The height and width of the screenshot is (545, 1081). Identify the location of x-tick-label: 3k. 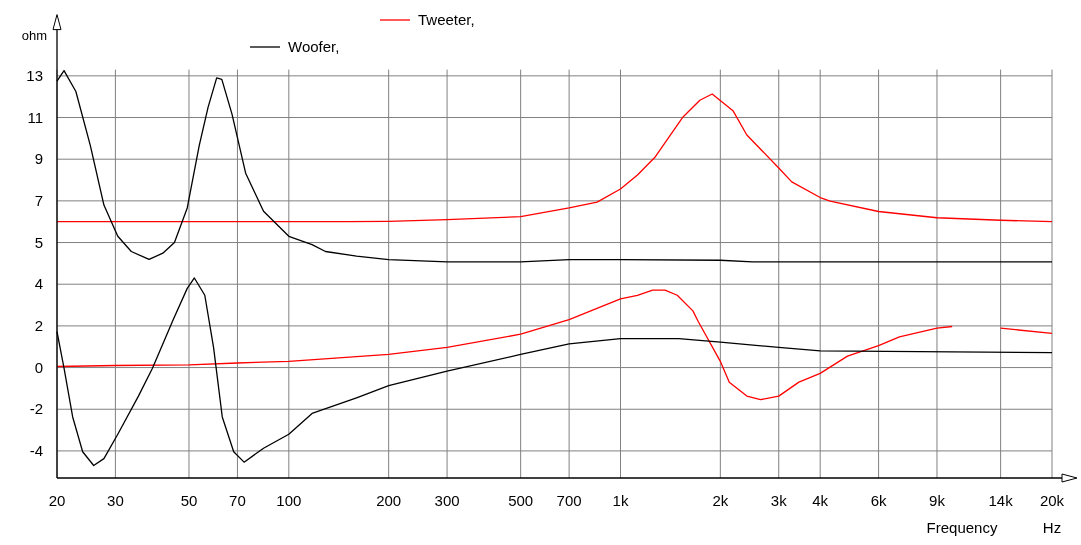
(779, 500).